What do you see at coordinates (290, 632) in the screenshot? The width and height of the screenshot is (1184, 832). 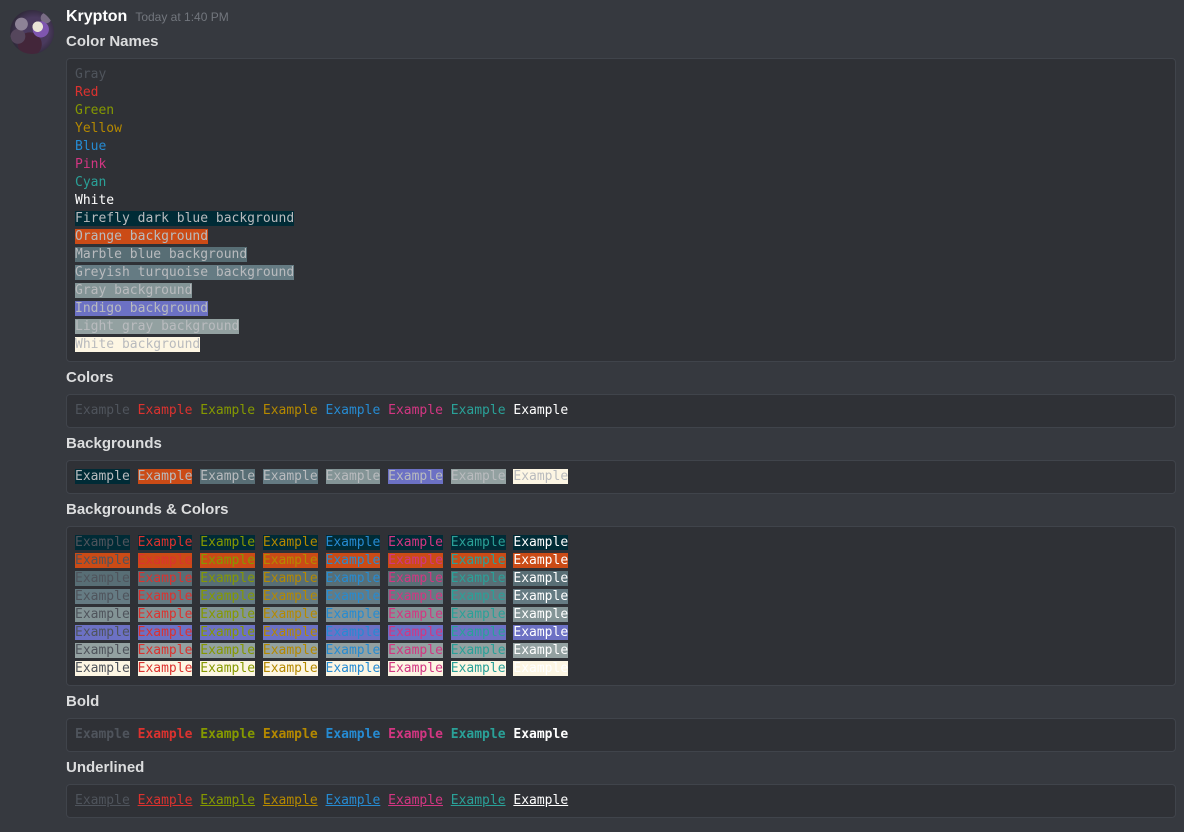 I see `ansi-fg-yellow-bg-indigo: Example` at bounding box center [290, 632].